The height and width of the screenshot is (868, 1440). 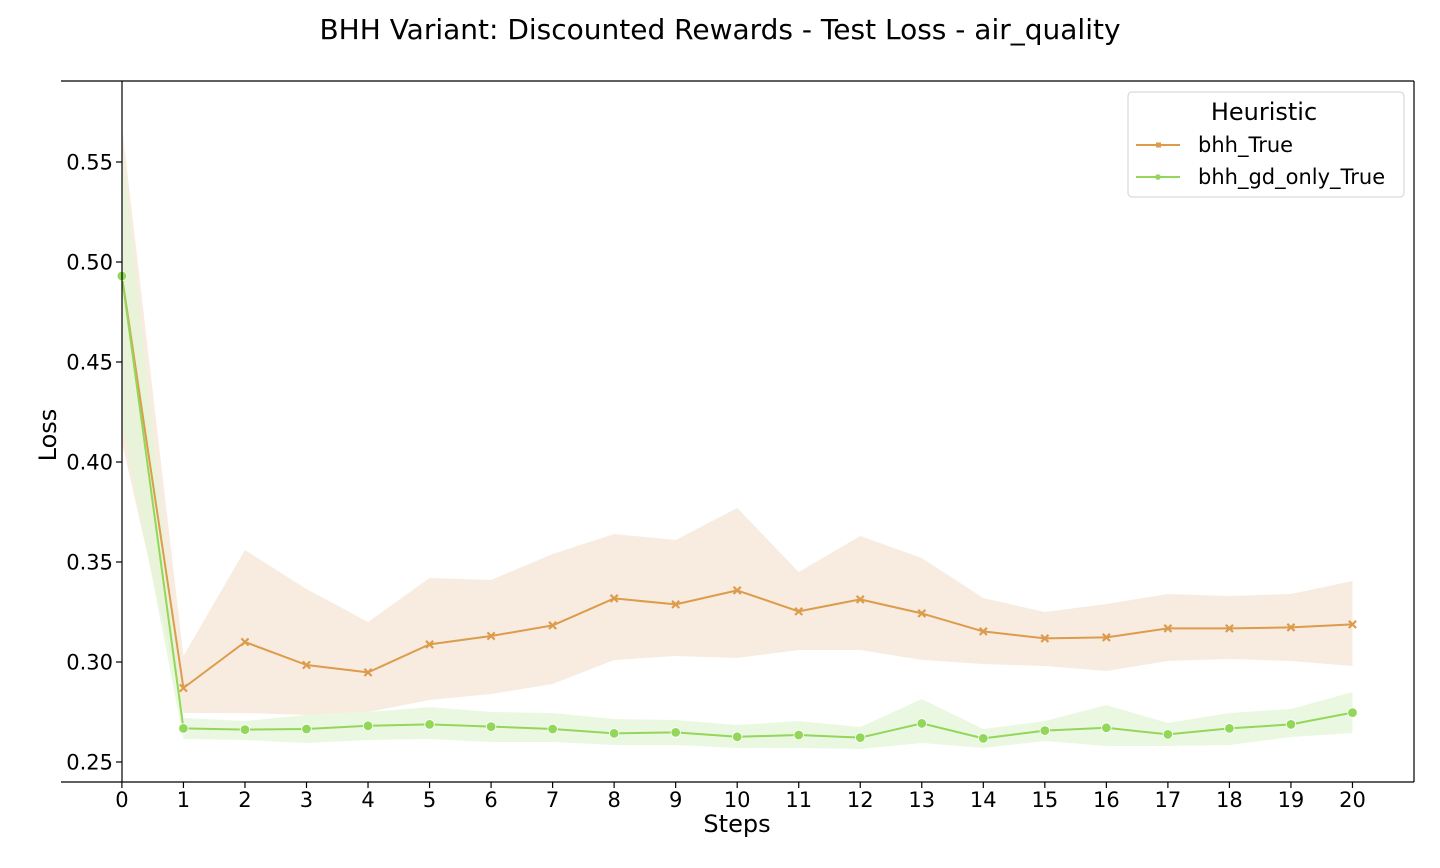 I want to click on y-axis-label: Loss, so click(x=48, y=435).